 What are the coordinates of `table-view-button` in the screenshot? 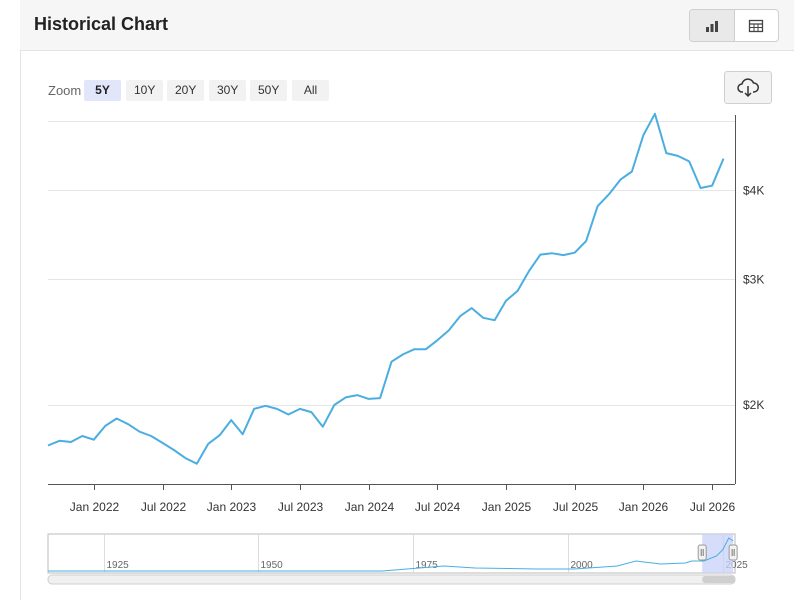 It's located at (756, 25).